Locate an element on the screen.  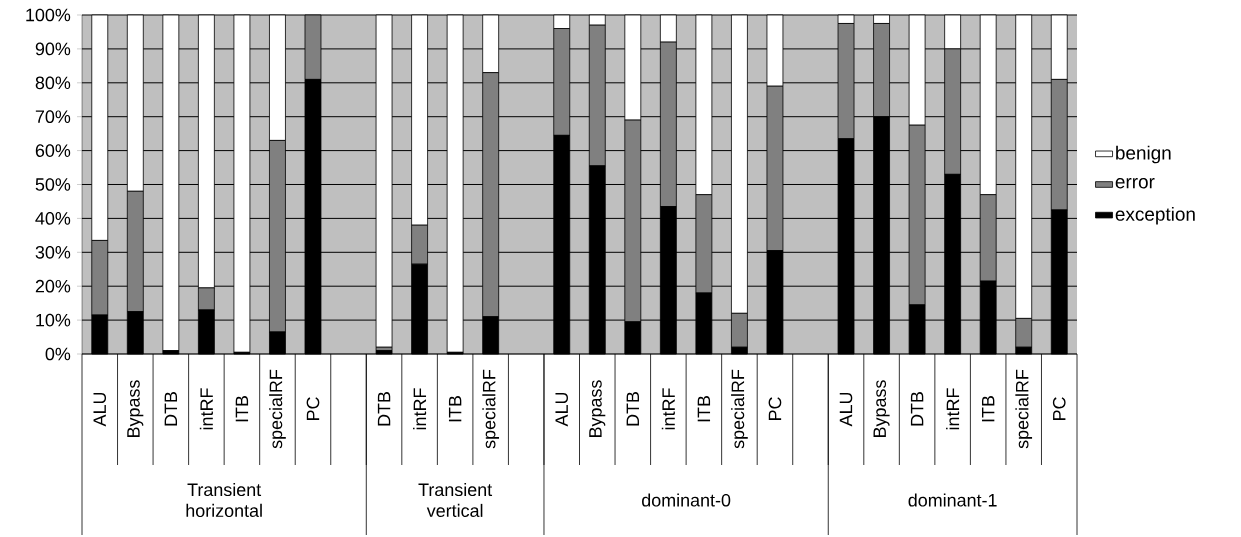
legend-label: error is located at coordinates (1135, 183).